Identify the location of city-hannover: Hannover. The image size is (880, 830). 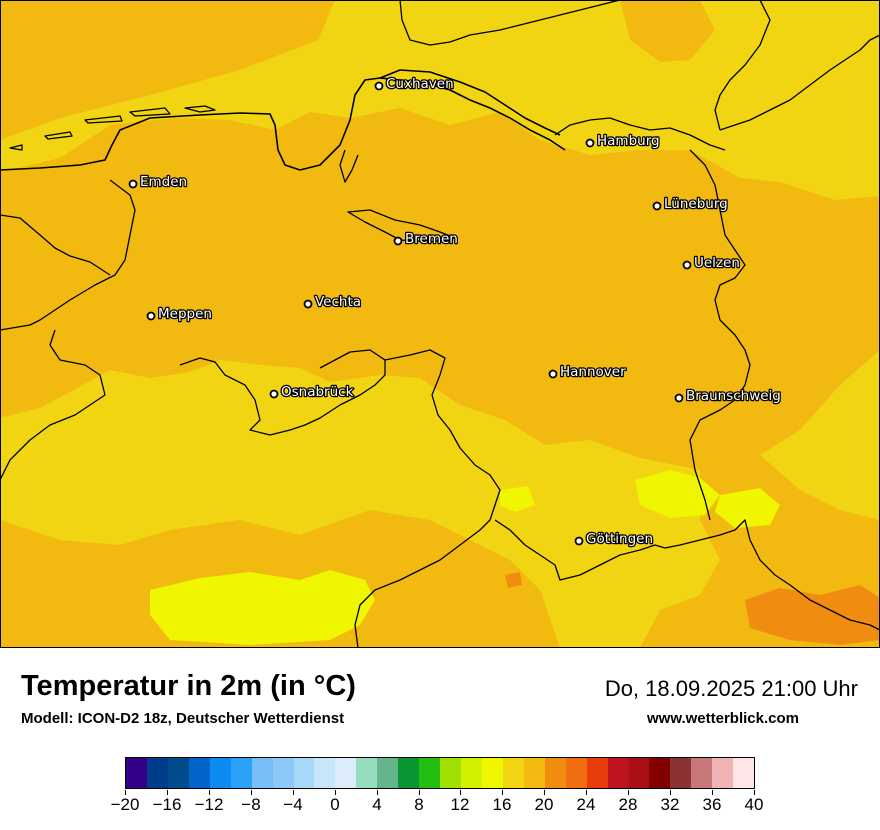
(587, 372).